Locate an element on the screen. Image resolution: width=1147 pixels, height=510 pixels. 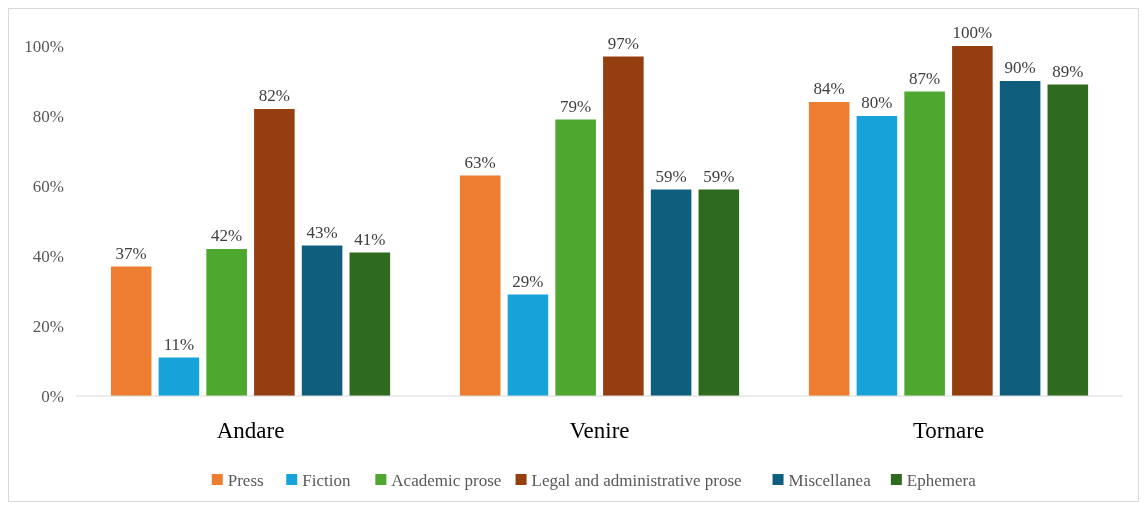
data-label: 11% is located at coordinates (179, 344).